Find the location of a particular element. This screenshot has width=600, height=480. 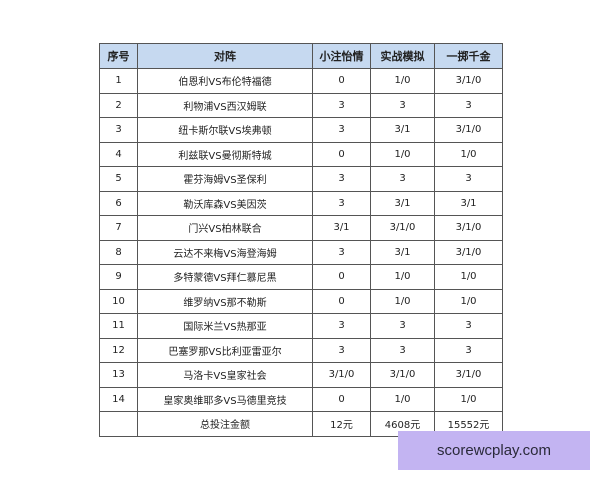

cell-match: 多特蒙德VS拜仁慕尼黑 is located at coordinates (225, 277).